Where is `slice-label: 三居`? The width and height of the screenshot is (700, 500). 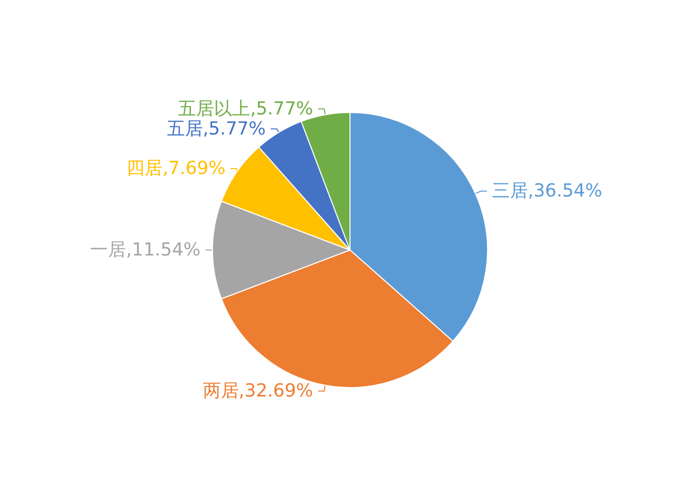
slice-label: 三居 is located at coordinates (510, 191).